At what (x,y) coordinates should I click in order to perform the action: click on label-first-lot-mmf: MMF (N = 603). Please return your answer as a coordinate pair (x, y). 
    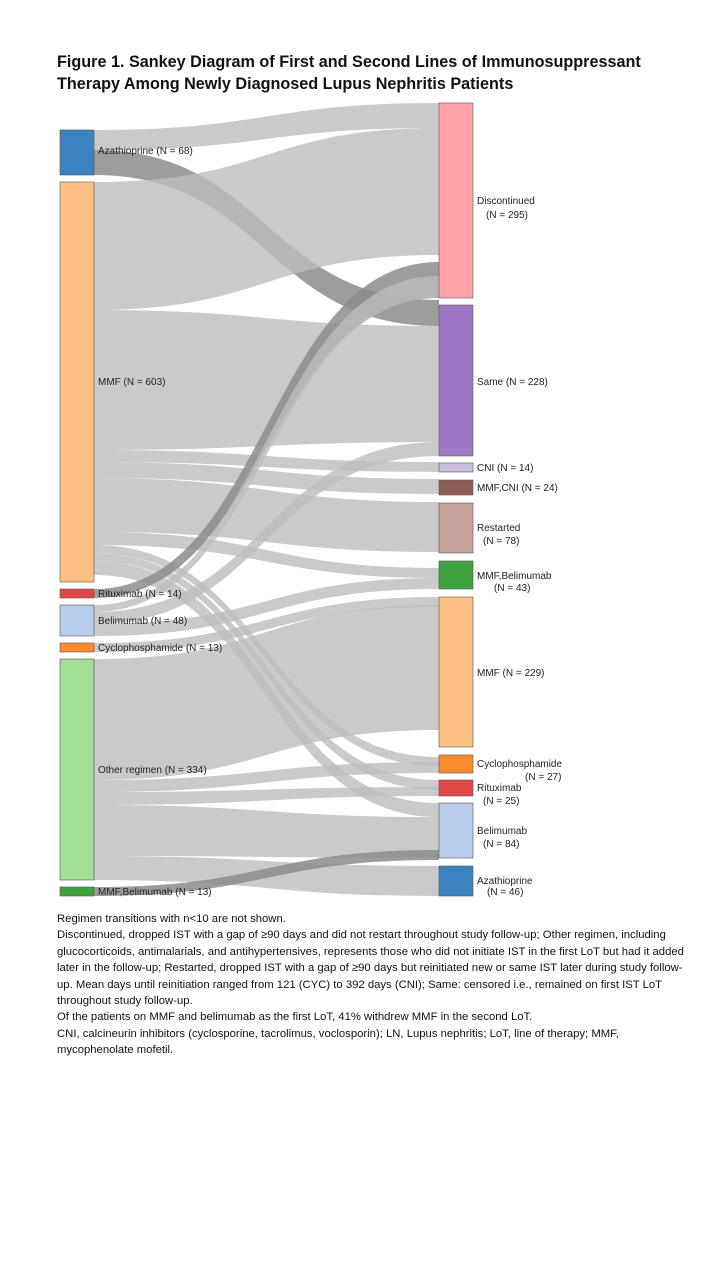
    Looking at the image, I should click on (132, 382).